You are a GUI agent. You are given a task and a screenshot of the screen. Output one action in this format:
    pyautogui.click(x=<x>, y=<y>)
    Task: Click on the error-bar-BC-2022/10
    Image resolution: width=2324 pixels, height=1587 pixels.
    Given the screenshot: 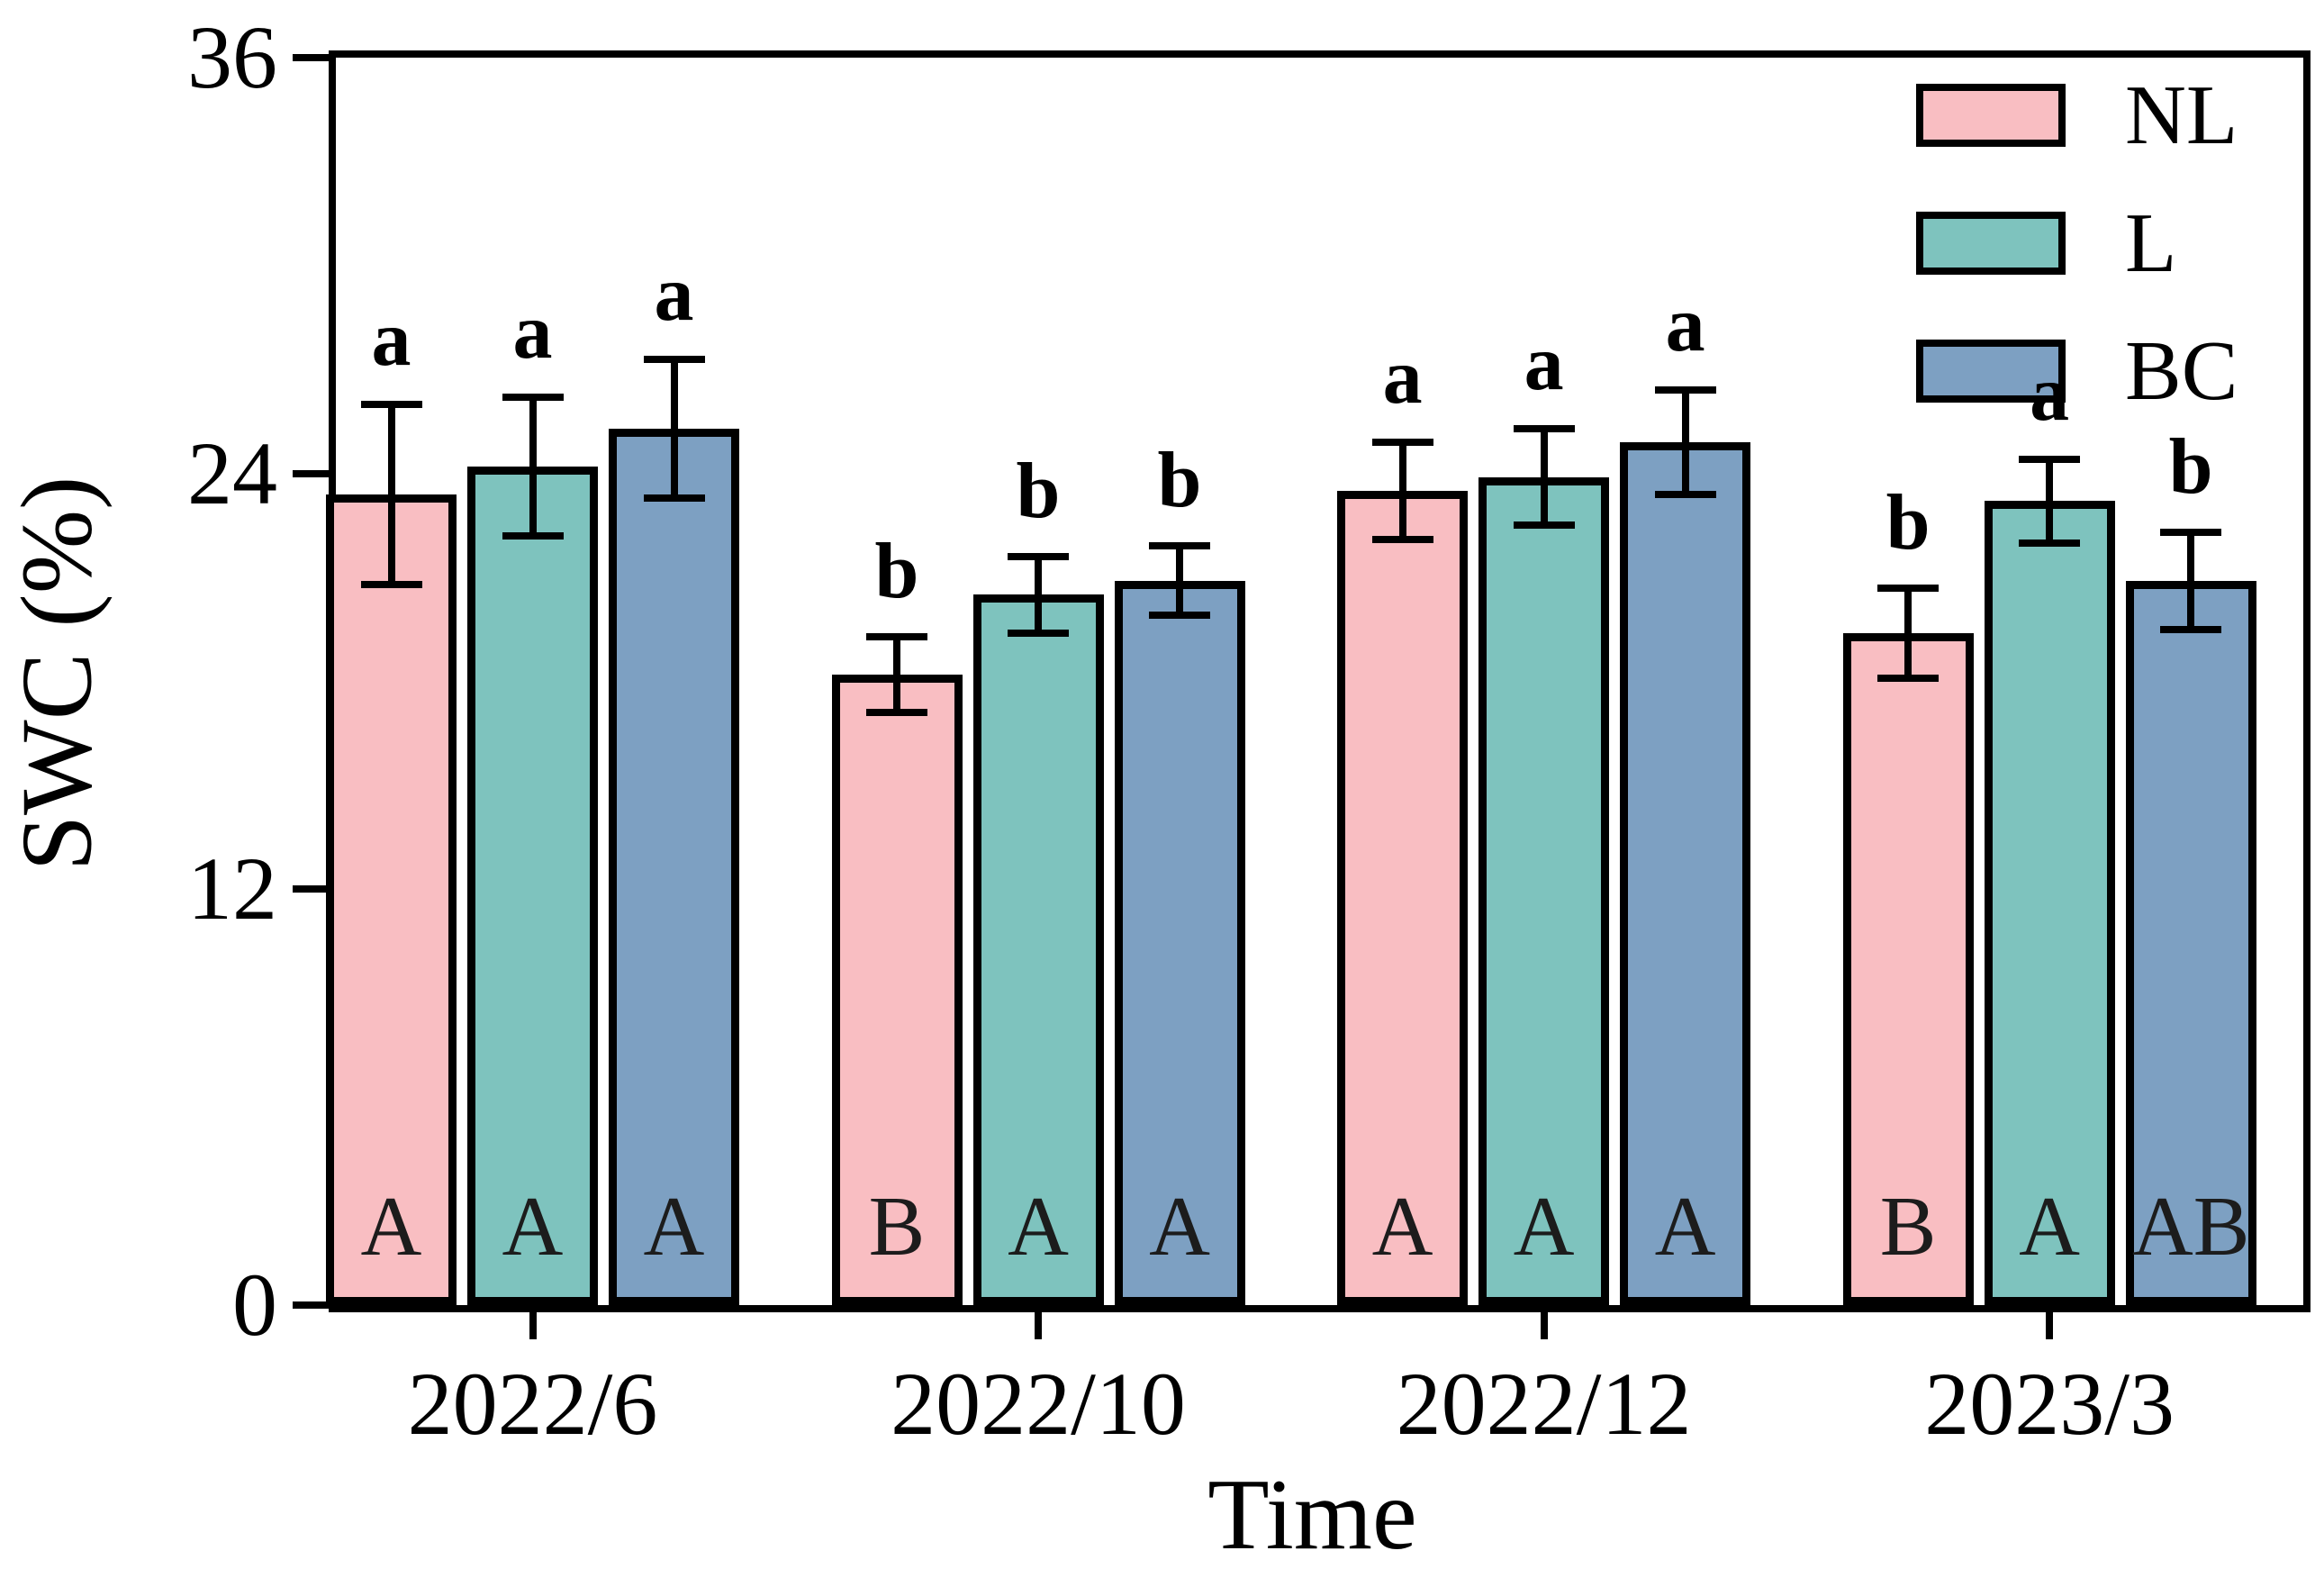 What is the action you would take?
    pyautogui.click(x=1180, y=581)
    